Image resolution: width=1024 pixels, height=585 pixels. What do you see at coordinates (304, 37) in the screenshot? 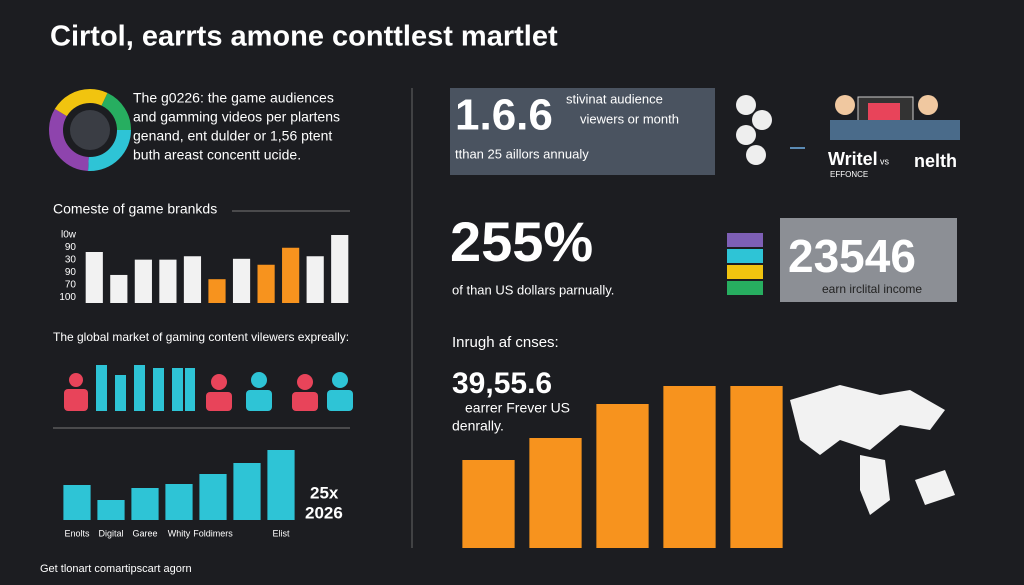
I see `title: Cirtol, earrts amone conttlest martlet` at bounding box center [304, 37].